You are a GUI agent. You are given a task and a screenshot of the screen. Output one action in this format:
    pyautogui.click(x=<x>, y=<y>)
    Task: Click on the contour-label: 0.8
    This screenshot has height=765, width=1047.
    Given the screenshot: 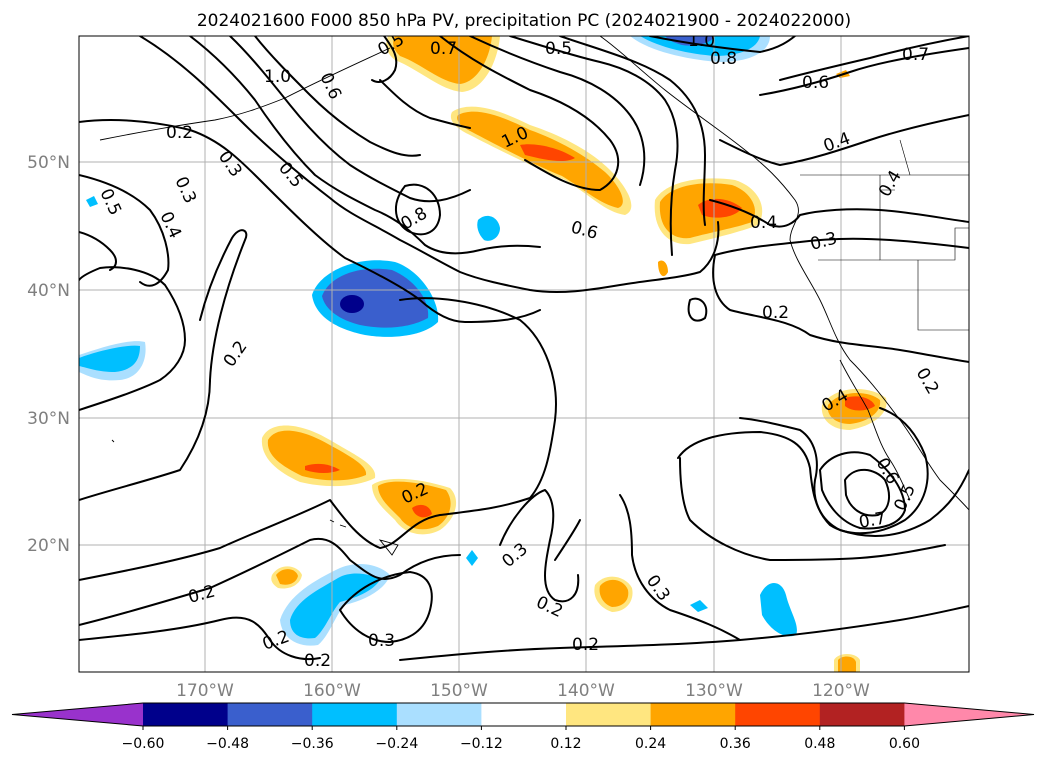 What is the action you would take?
    pyautogui.click(x=723, y=59)
    